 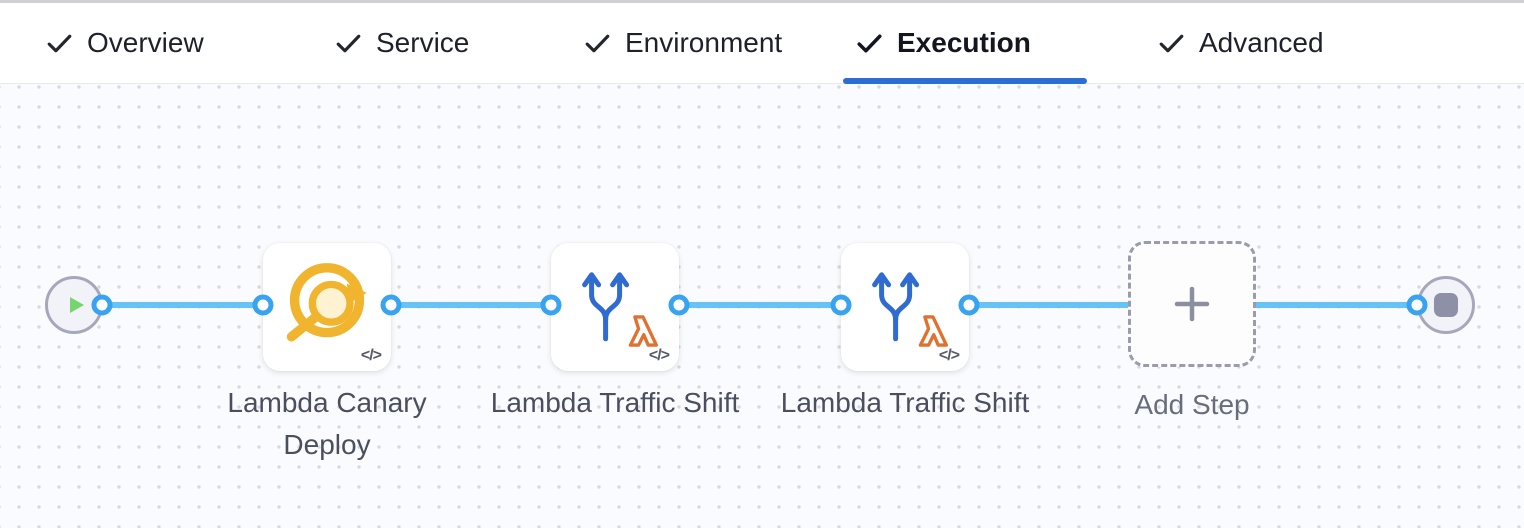 What do you see at coordinates (391, 305) in the screenshot?
I see `port-step1-out` at bounding box center [391, 305].